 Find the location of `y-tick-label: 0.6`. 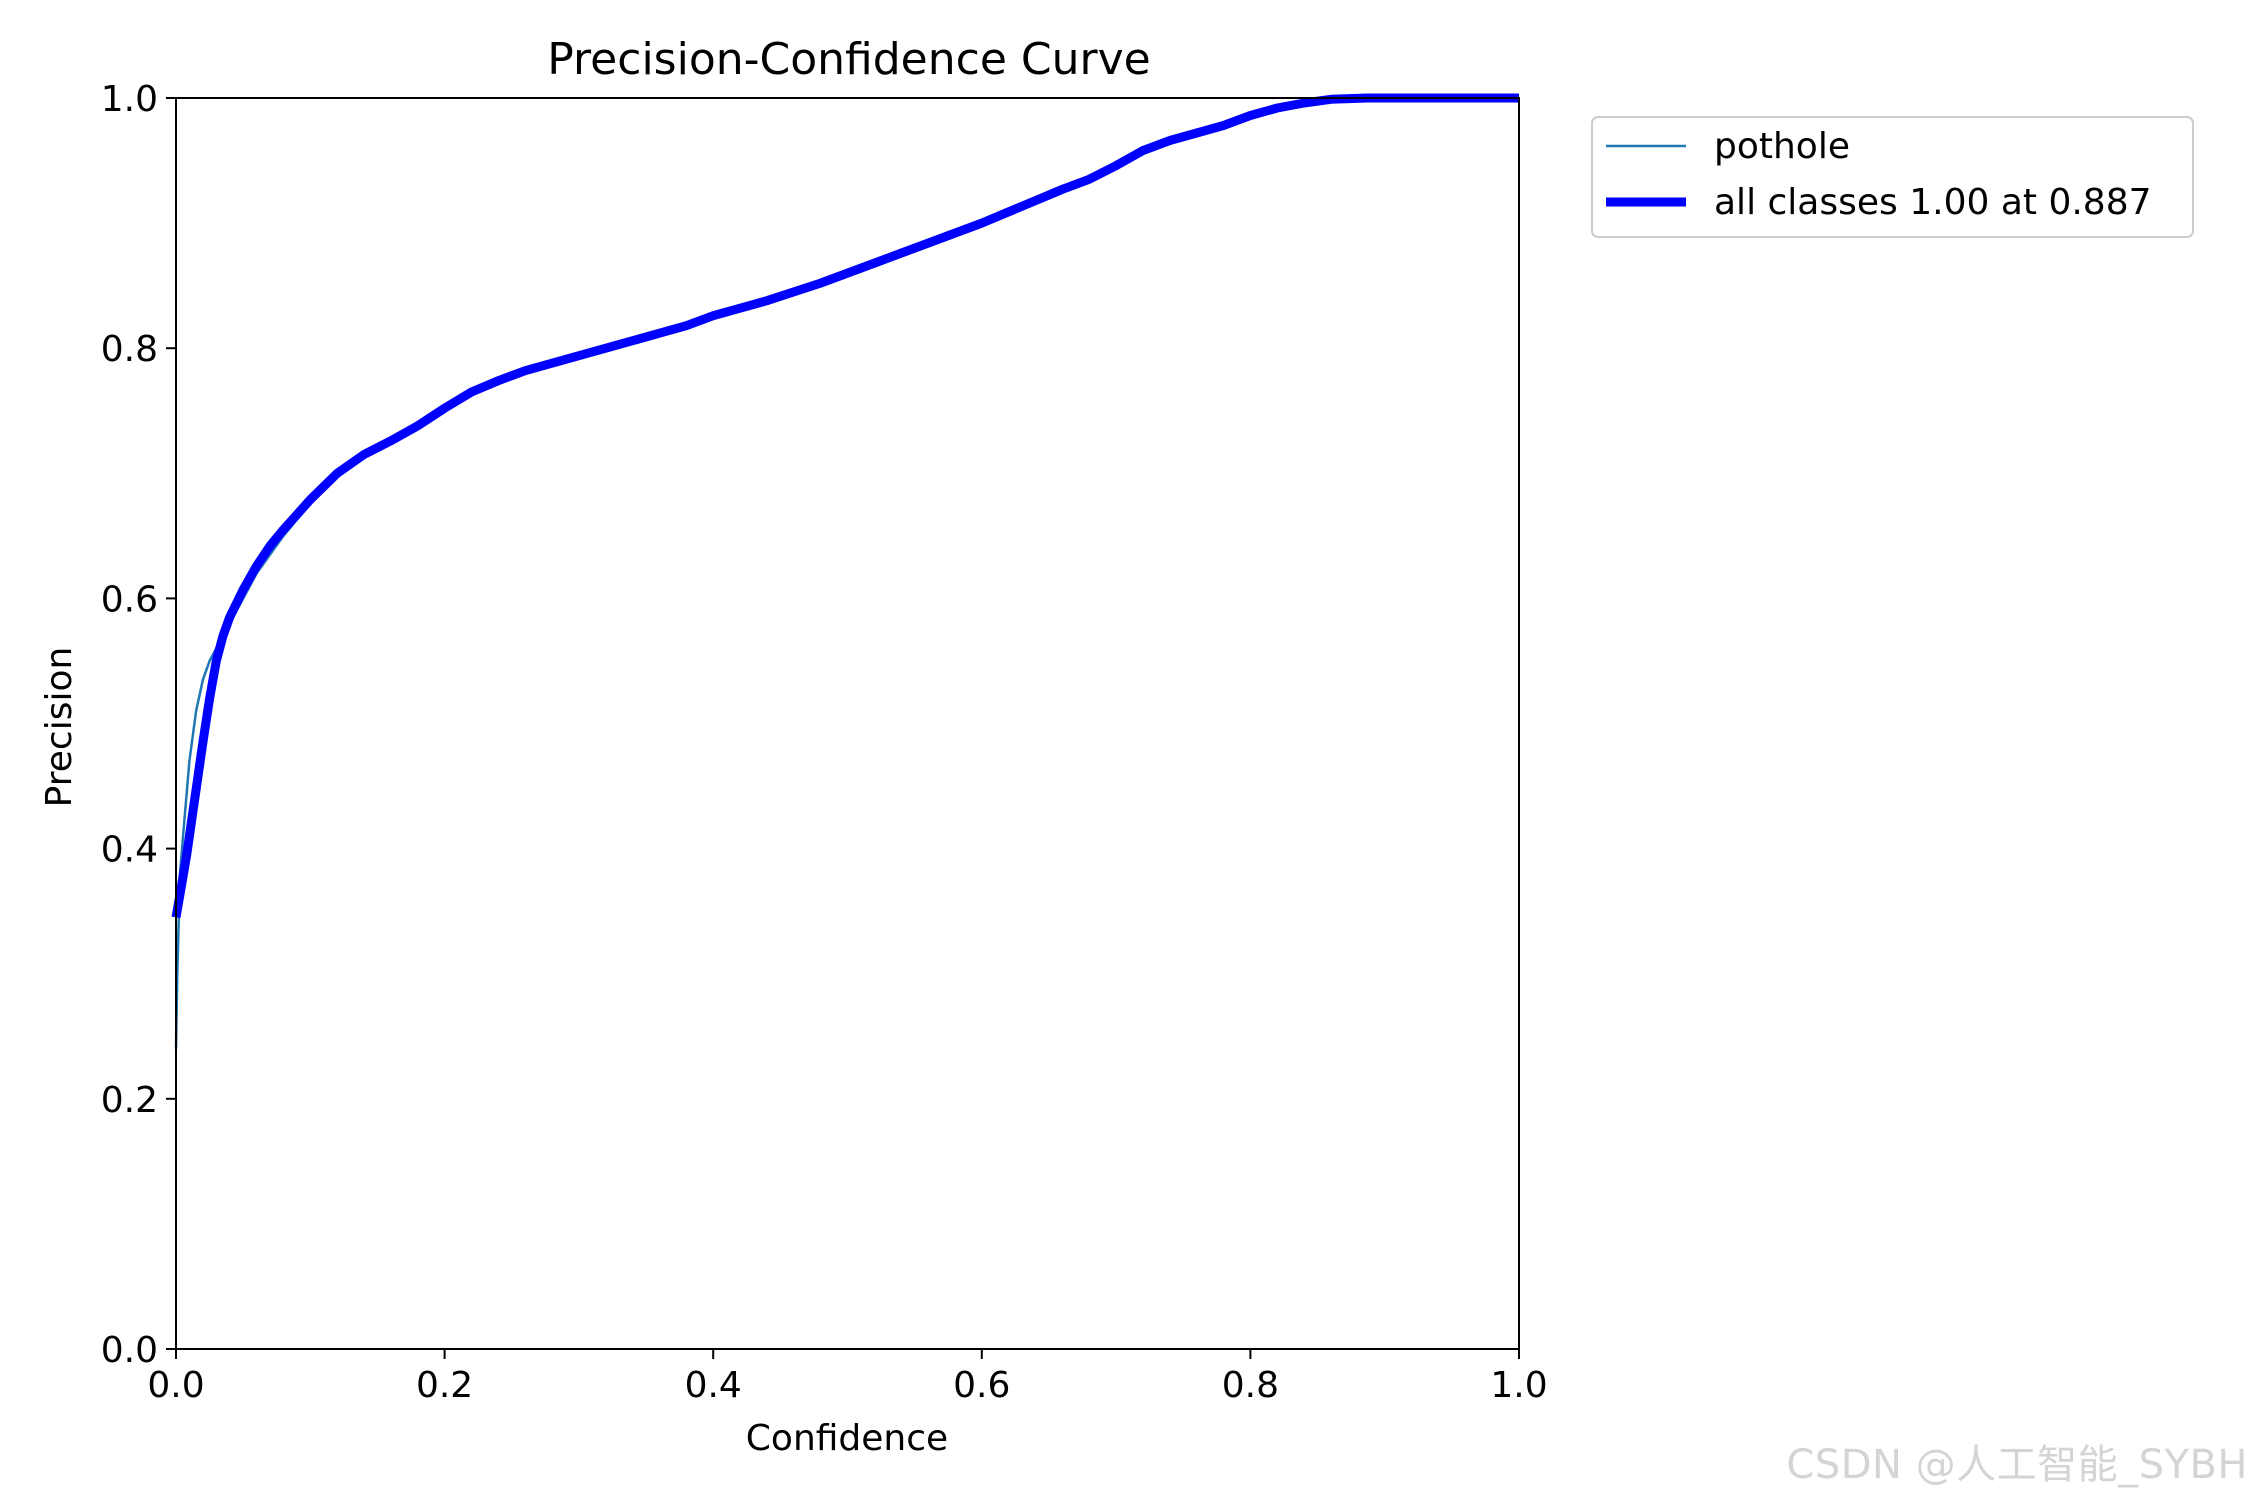

y-tick-label: 0.6 is located at coordinates (129, 599).